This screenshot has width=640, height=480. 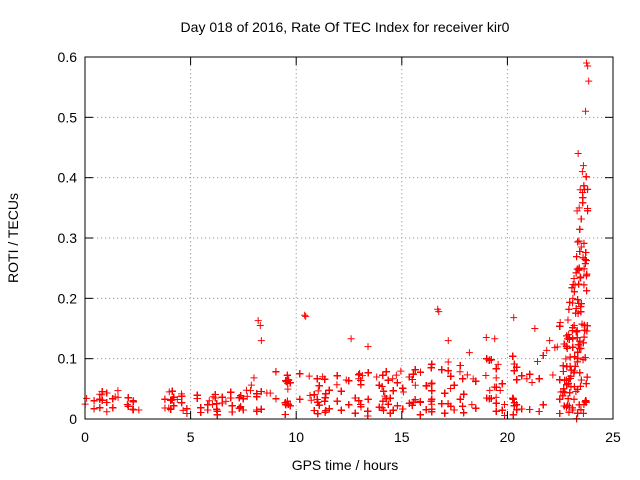 What do you see at coordinates (613, 437) in the screenshot?
I see `x-tick-label: 25` at bounding box center [613, 437].